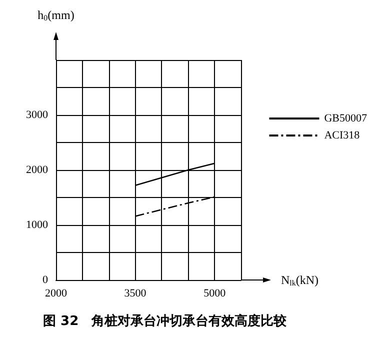  Describe the element at coordinates (342, 136) in the screenshot. I see `legend-label: ACI318` at that location.